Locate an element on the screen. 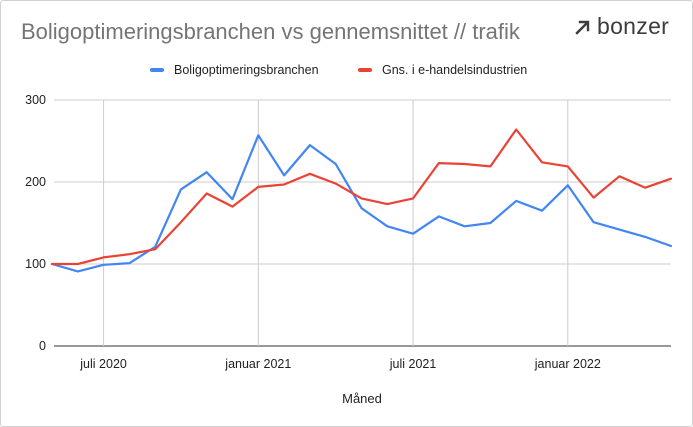  y-tick-label: 300 is located at coordinates (35, 100).